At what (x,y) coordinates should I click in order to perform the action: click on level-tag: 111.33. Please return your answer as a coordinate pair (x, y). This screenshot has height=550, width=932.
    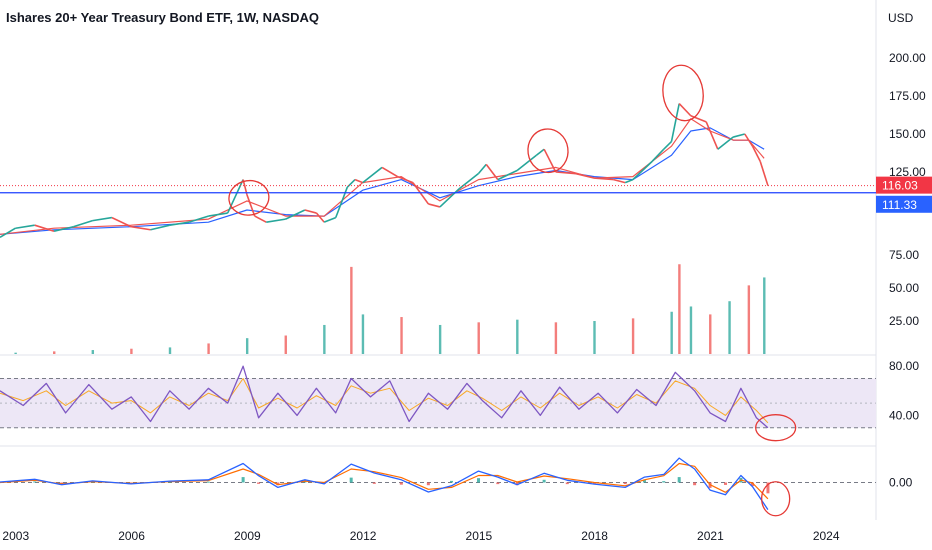
    Looking at the image, I should click on (904, 204).